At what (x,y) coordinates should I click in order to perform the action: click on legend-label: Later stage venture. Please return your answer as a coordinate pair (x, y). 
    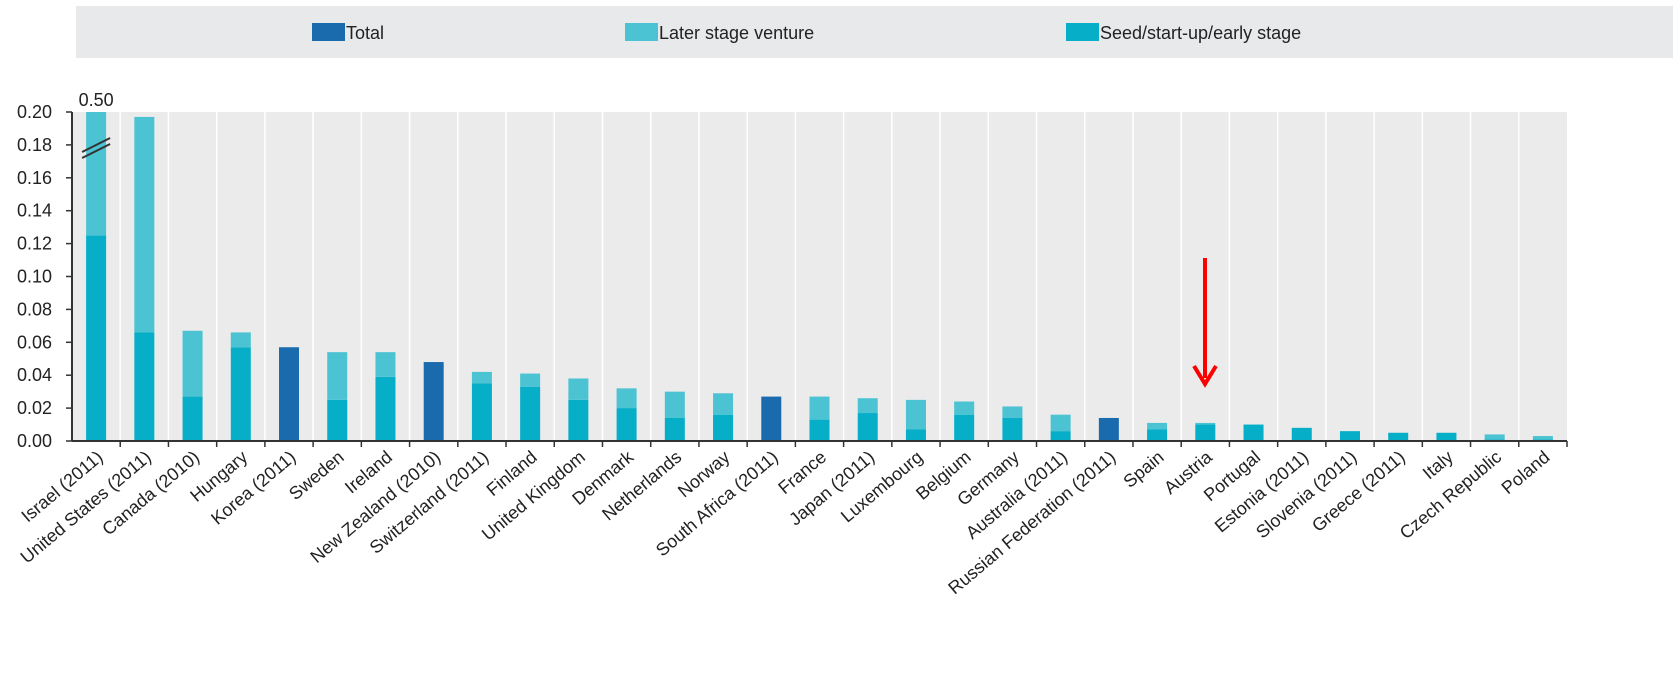
    Looking at the image, I should click on (736, 33).